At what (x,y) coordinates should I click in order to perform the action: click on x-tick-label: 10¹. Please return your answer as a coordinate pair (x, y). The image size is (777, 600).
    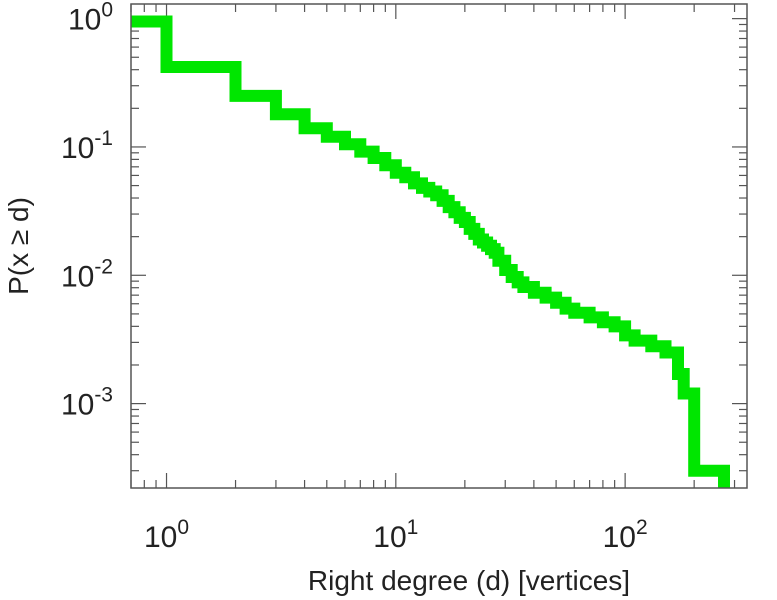
    Looking at the image, I should click on (395, 535).